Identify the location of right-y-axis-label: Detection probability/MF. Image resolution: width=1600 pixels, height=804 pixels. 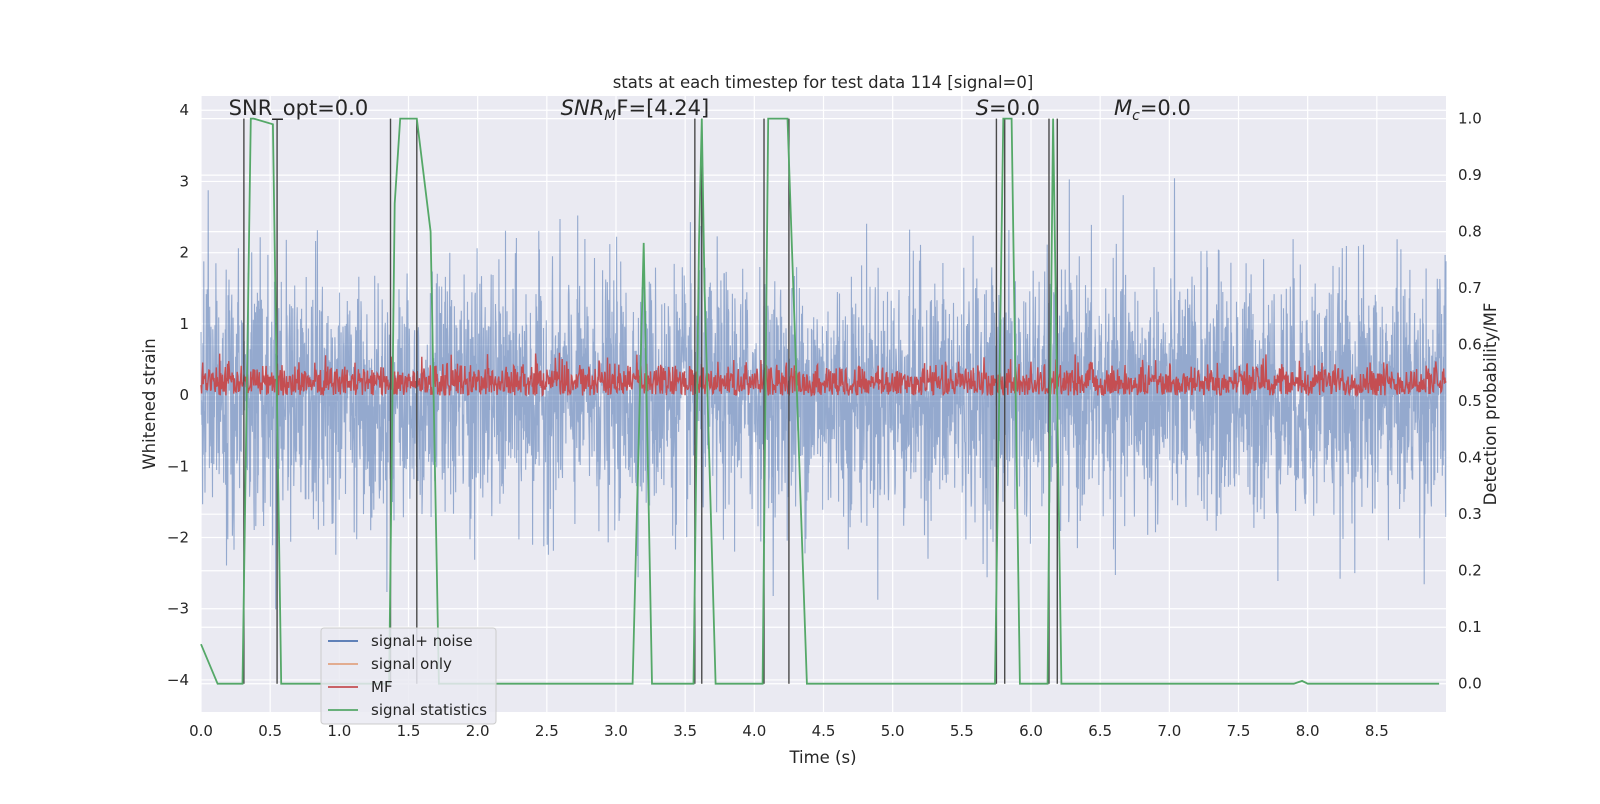
(1490, 404).